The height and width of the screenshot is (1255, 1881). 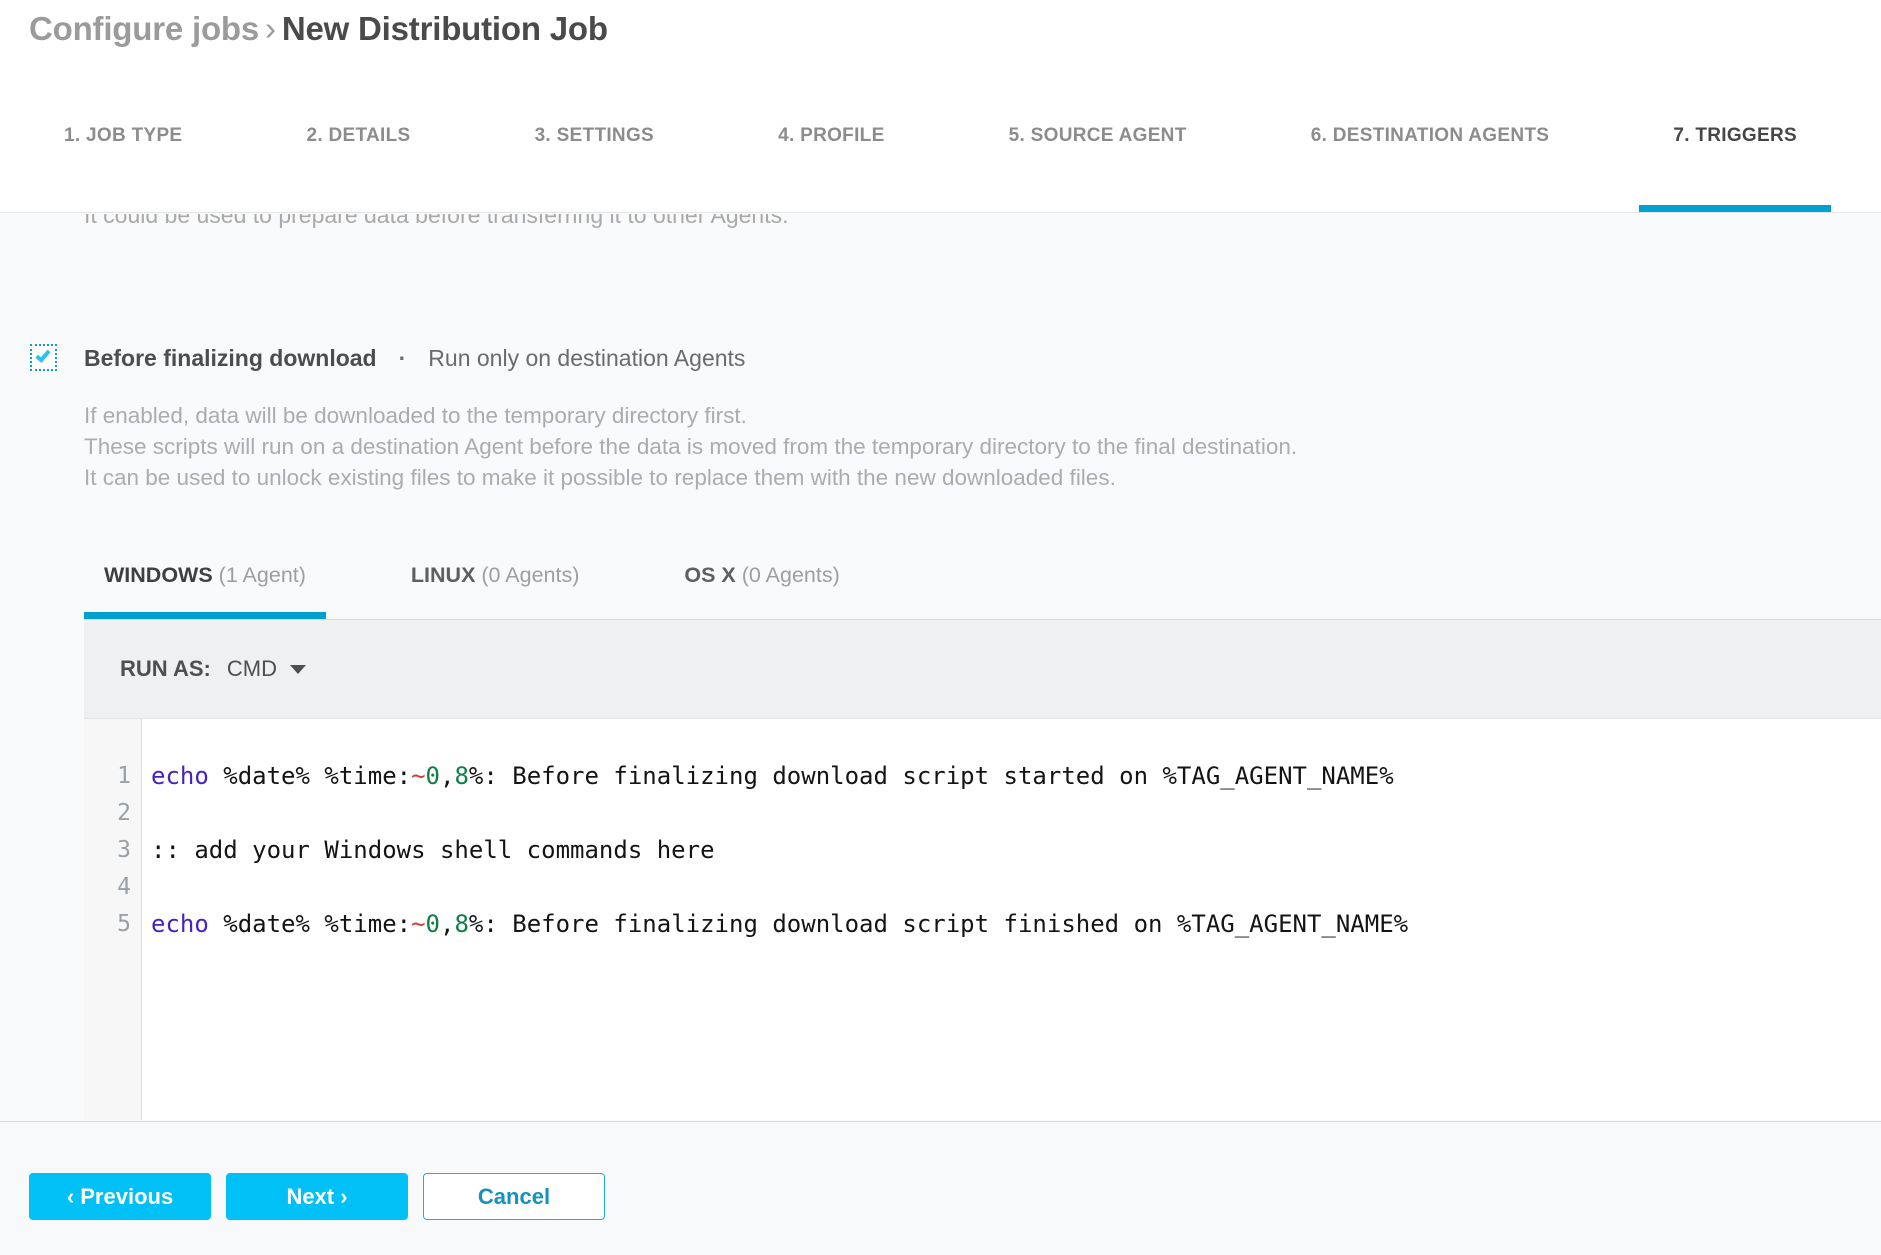 What do you see at coordinates (124, 924) in the screenshot?
I see `line-number: 5` at bounding box center [124, 924].